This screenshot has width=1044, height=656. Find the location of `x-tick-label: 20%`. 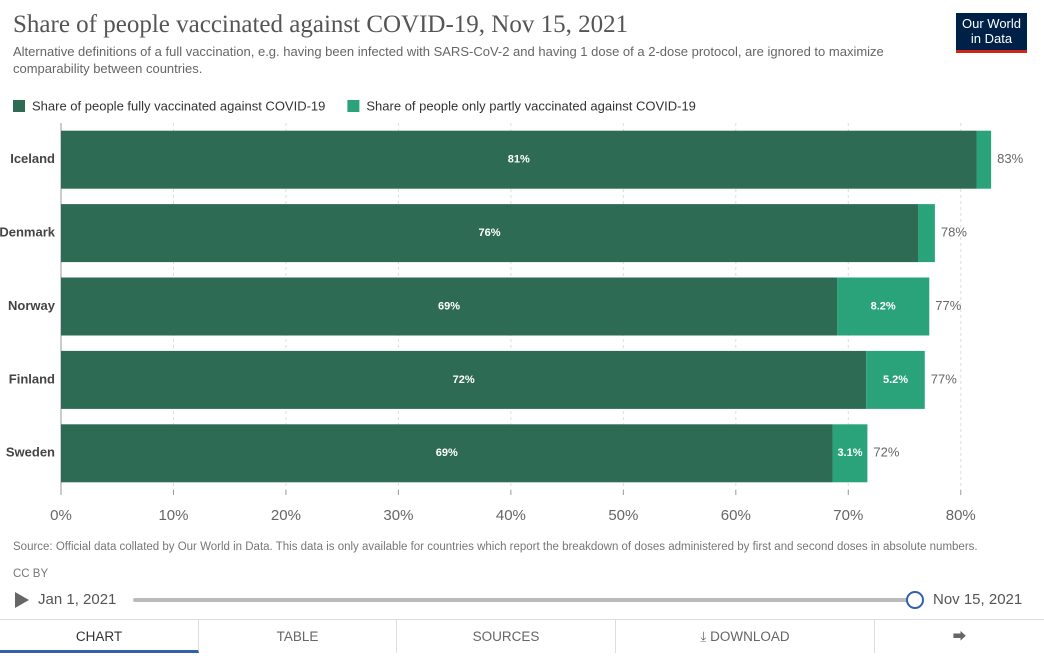

x-tick-label: 20% is located at coordinates (286, 515).